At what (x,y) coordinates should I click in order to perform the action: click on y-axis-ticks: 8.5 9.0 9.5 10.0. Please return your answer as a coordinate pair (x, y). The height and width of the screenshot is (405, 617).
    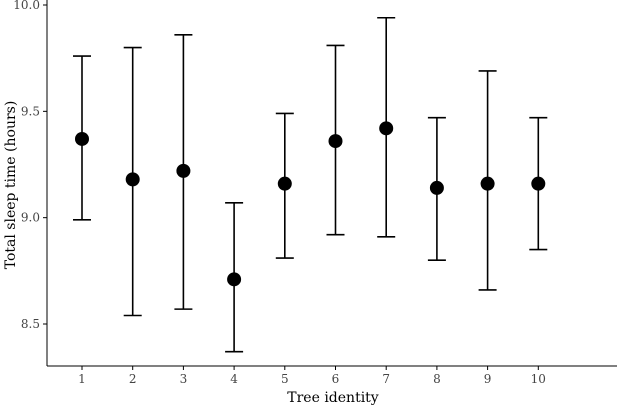
    Looking at the image, I should click on (30, 165).